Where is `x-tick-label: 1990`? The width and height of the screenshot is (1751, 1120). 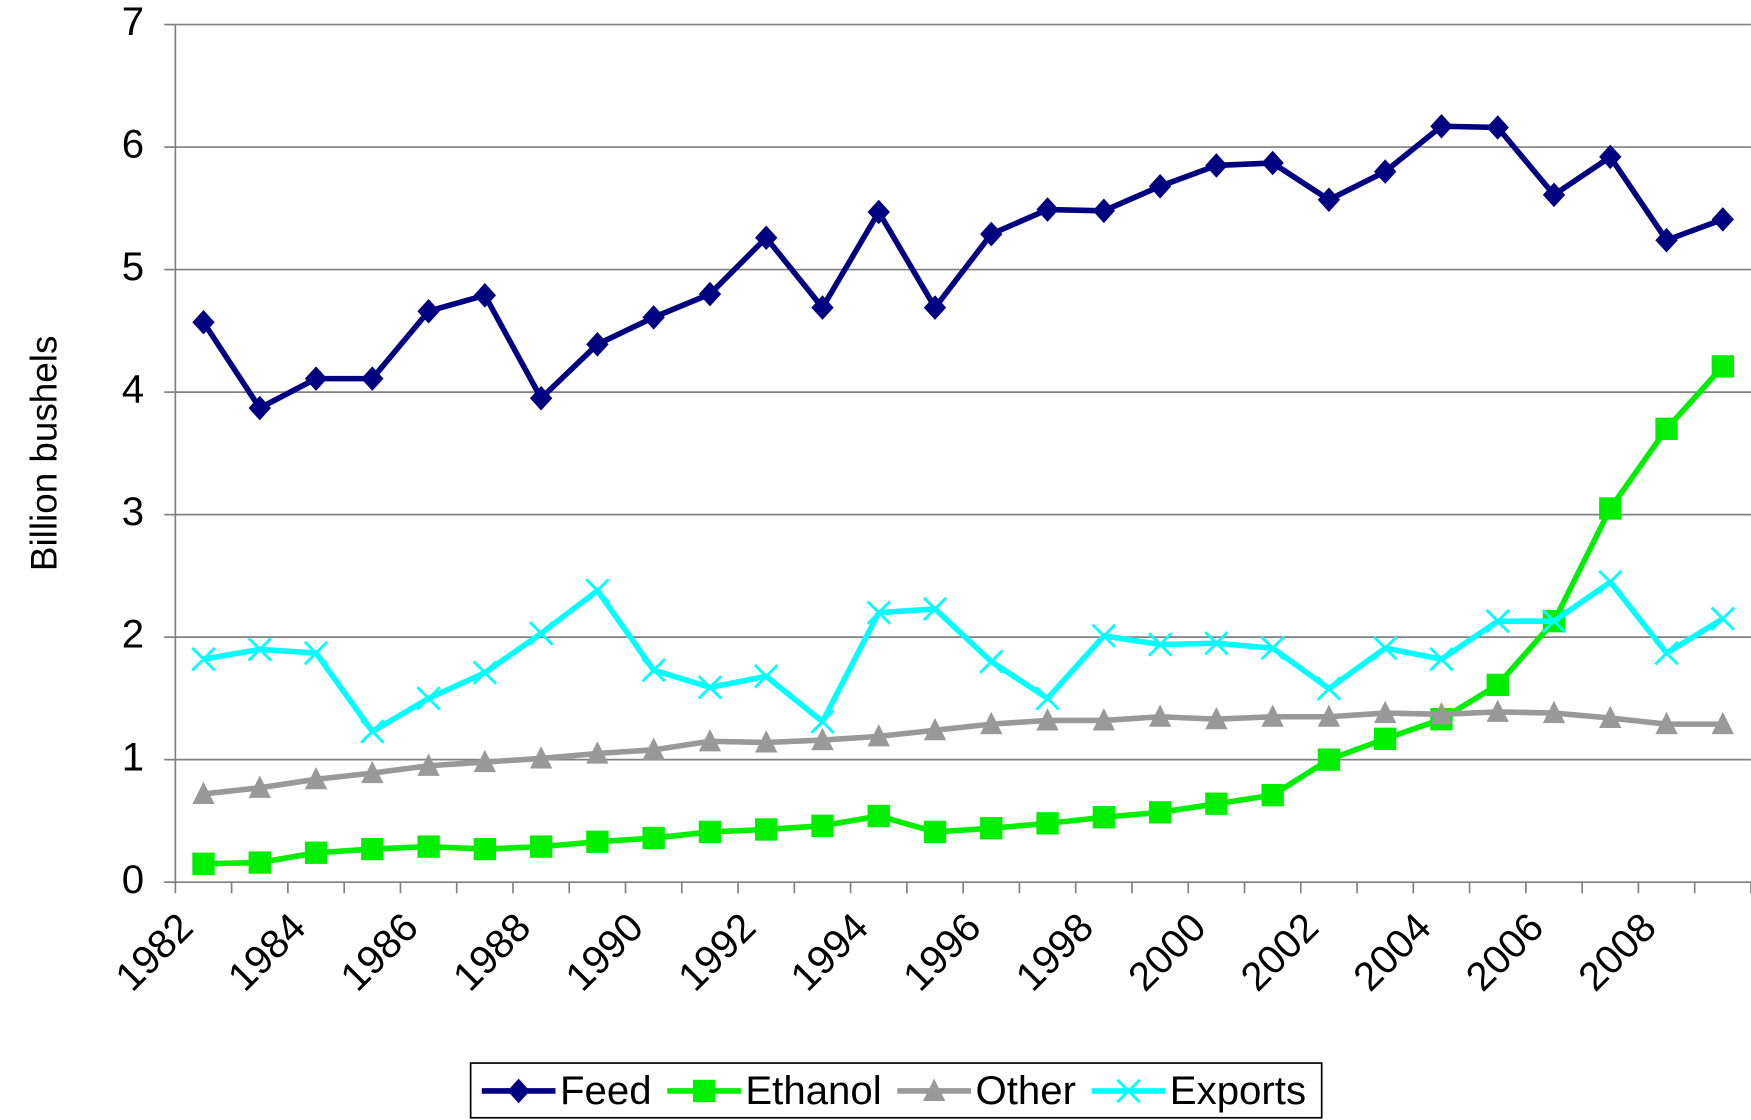
x-tick-label: 1990 is located at coordinates (604, 951).